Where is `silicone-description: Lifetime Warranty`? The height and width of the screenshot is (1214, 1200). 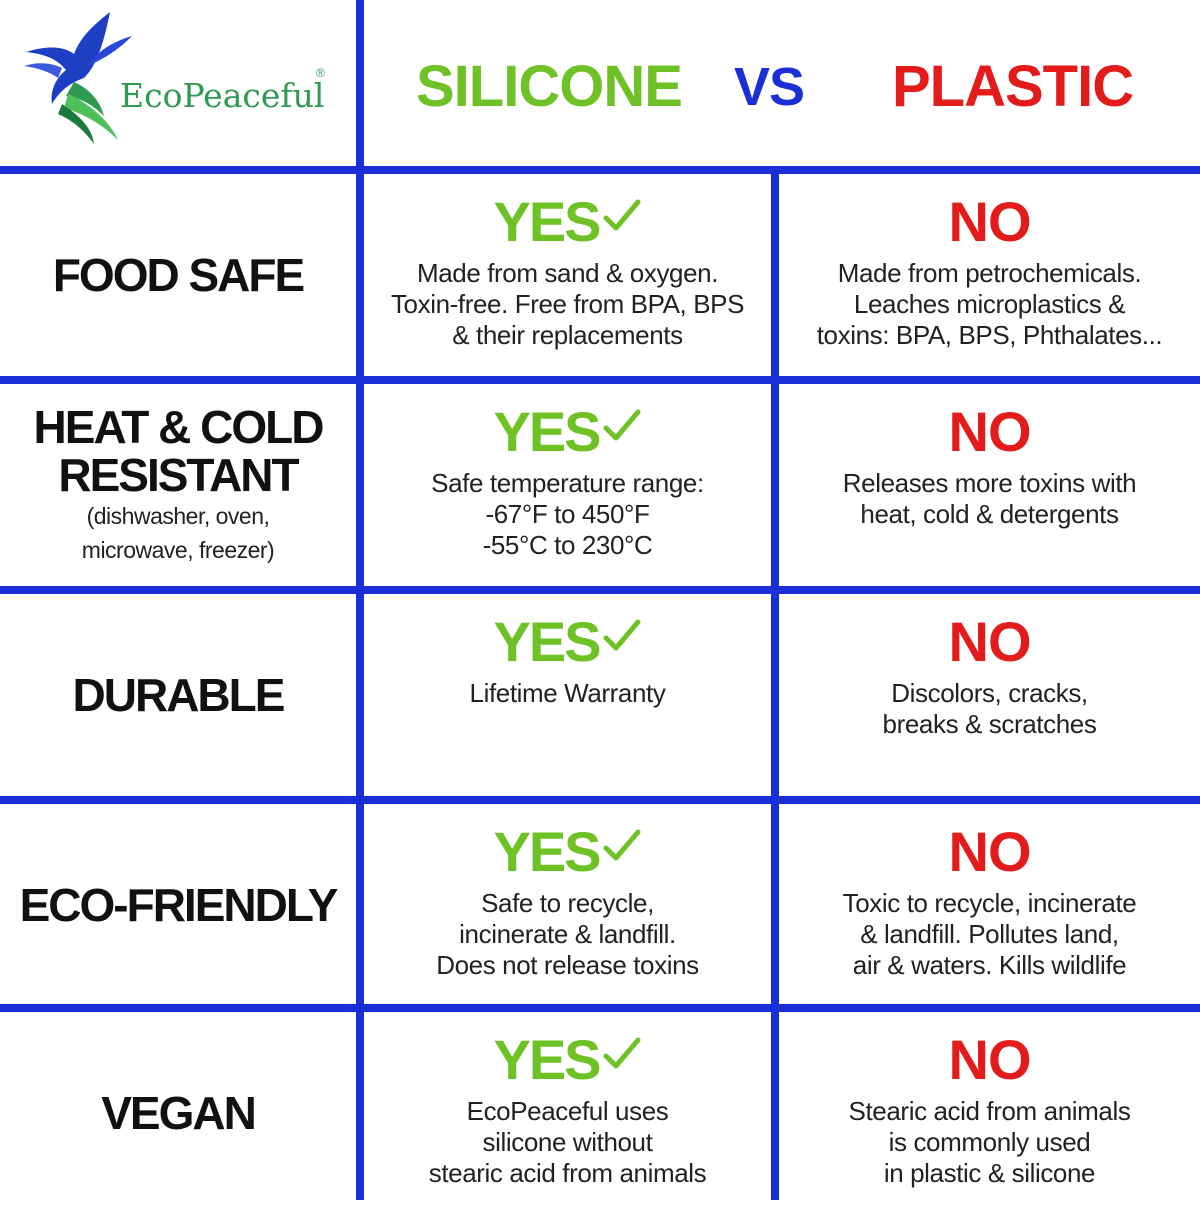
silicone-description: Lifetime Warranty is located at coordinates (567, 693).